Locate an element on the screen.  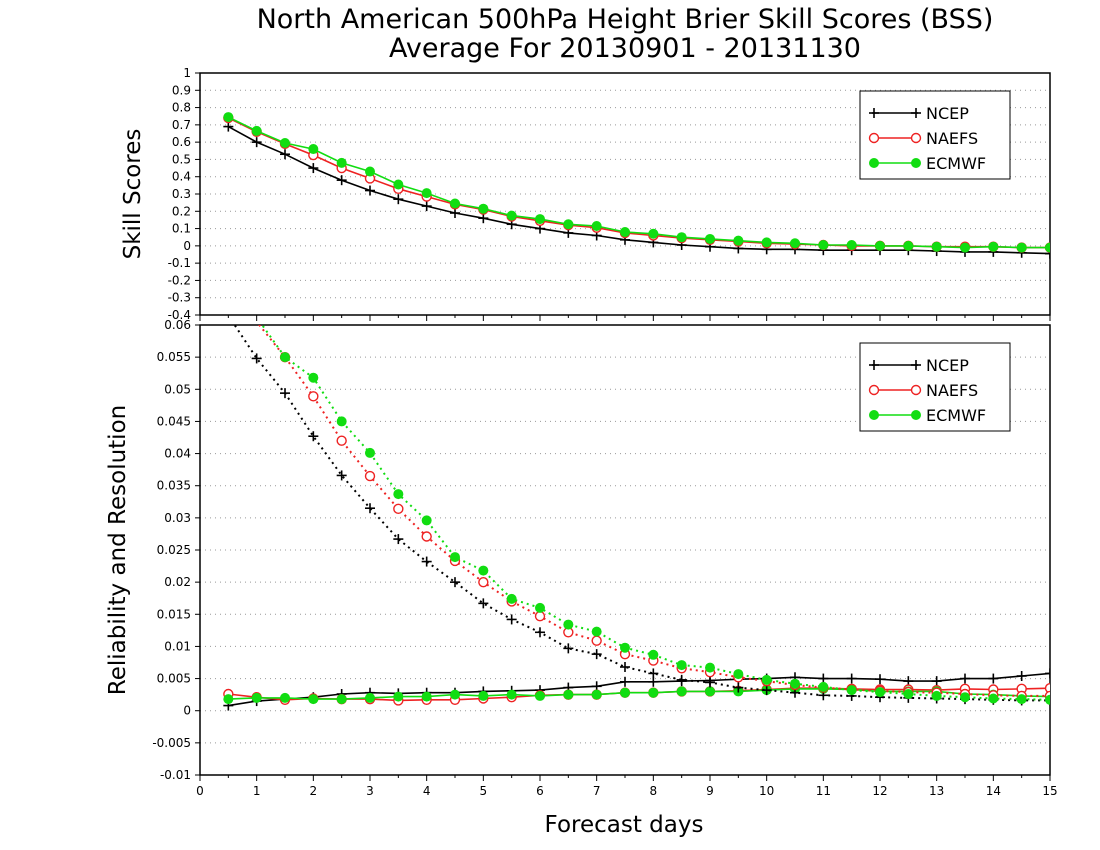
legend-marker-naefs is located at coordinates (916, 138).